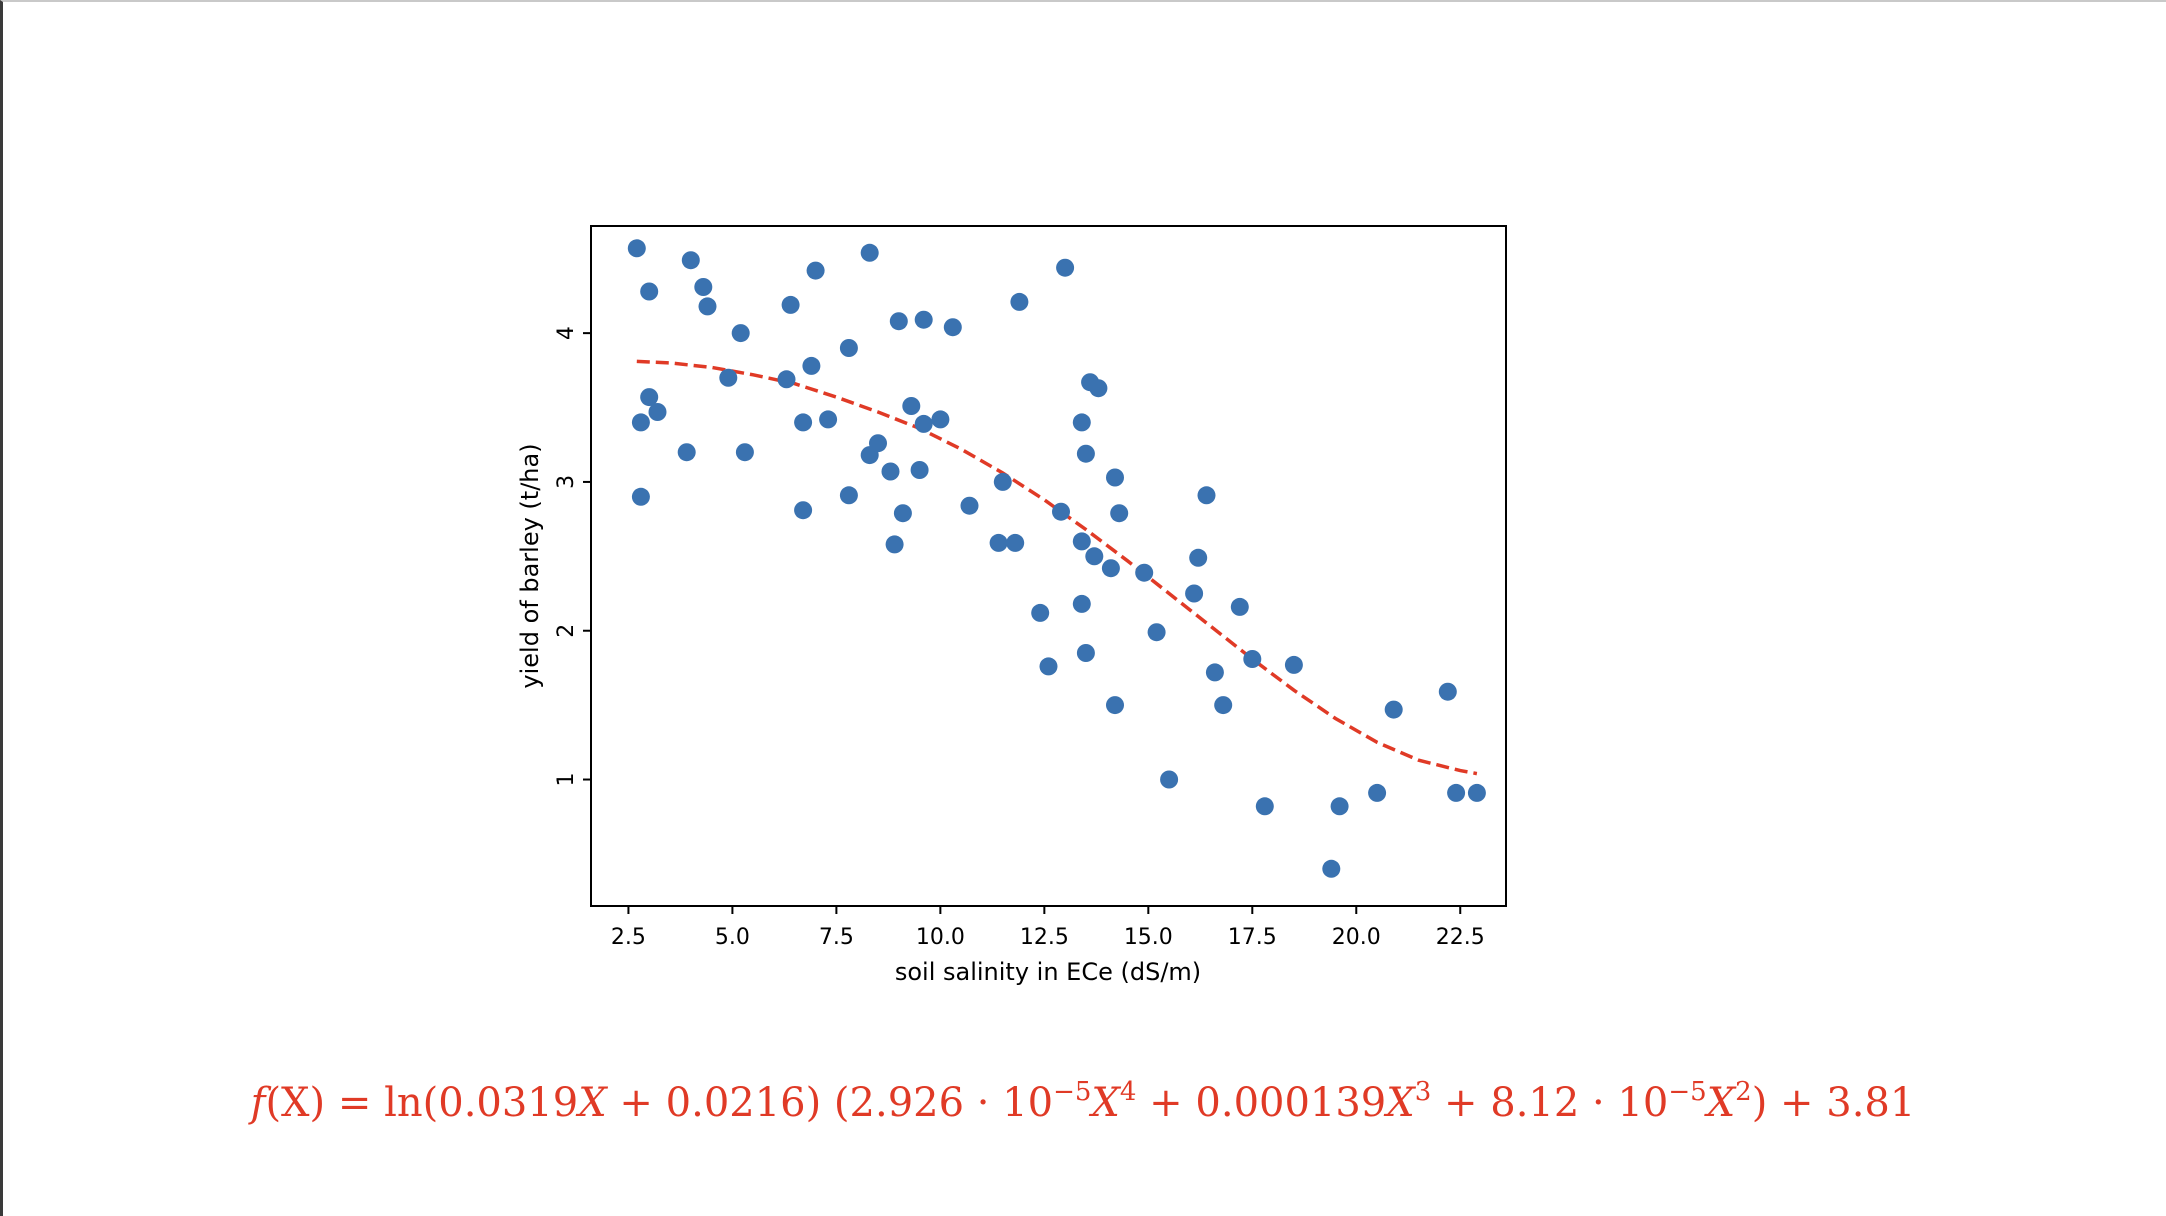 The image size is (2166, 1216). Describe the element at coordinates (732, 937) in the screenshot. I see `x-tick-label: 5.0` at that location.